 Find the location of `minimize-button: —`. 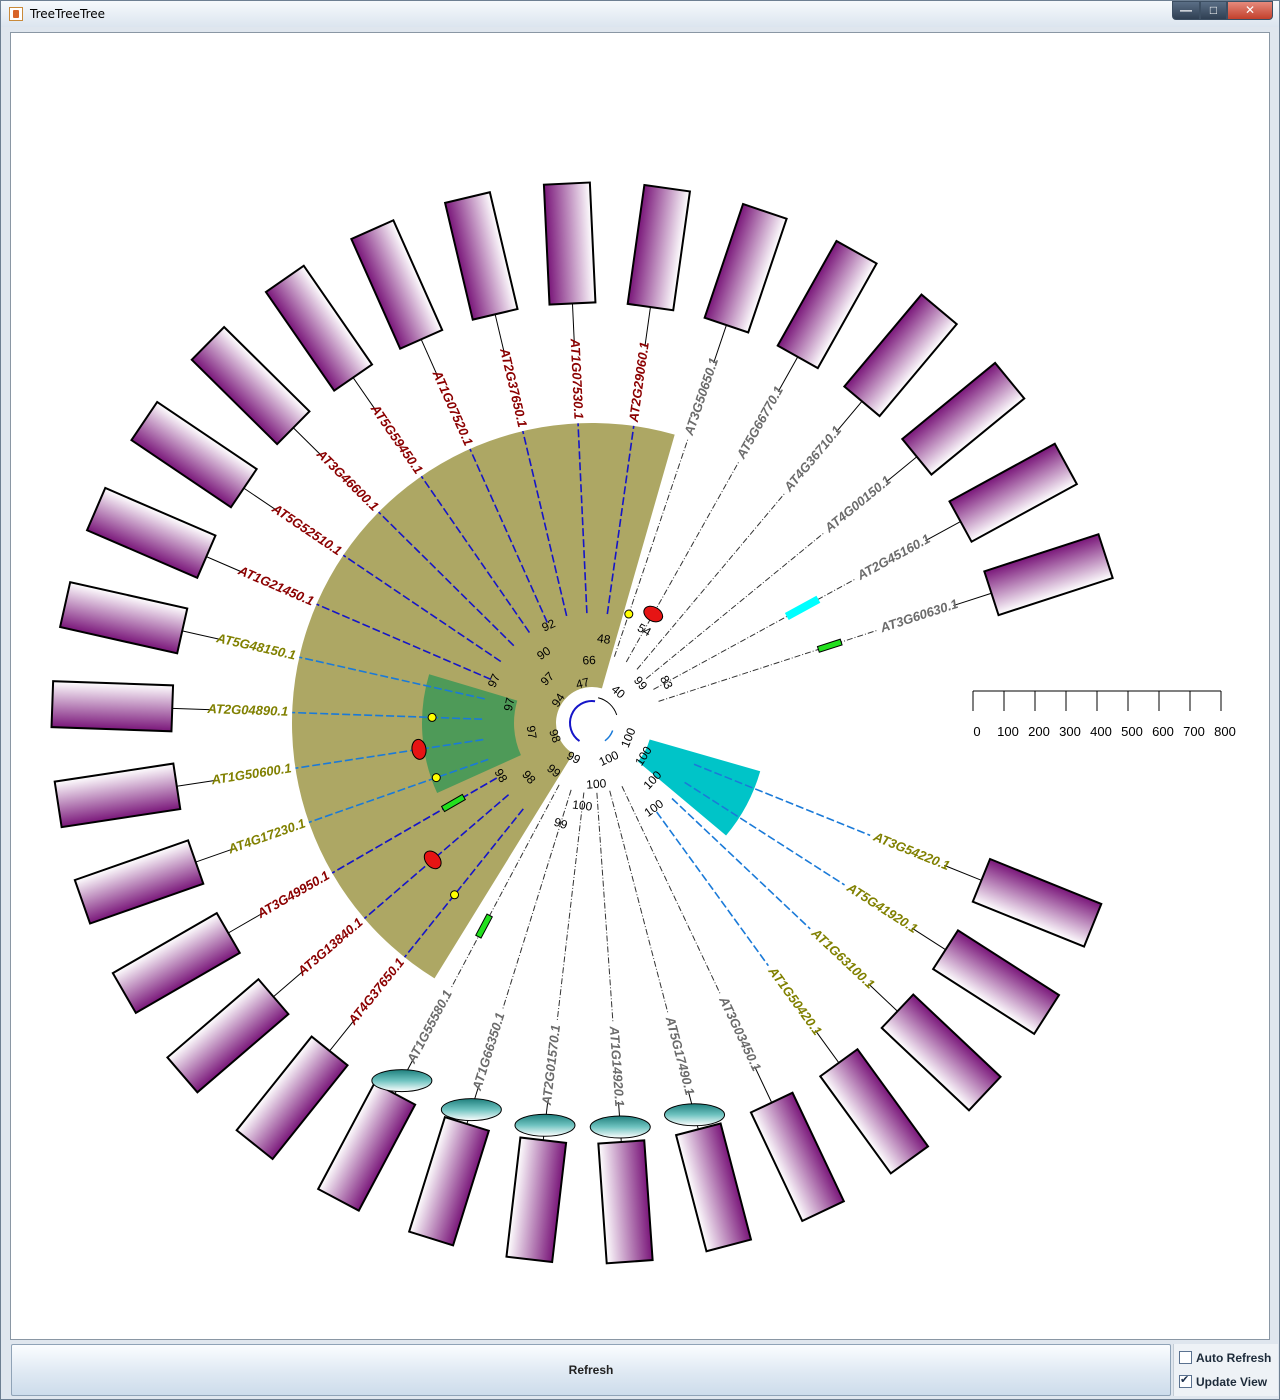

minimize-button: — is located at coordinates (1186, 10).